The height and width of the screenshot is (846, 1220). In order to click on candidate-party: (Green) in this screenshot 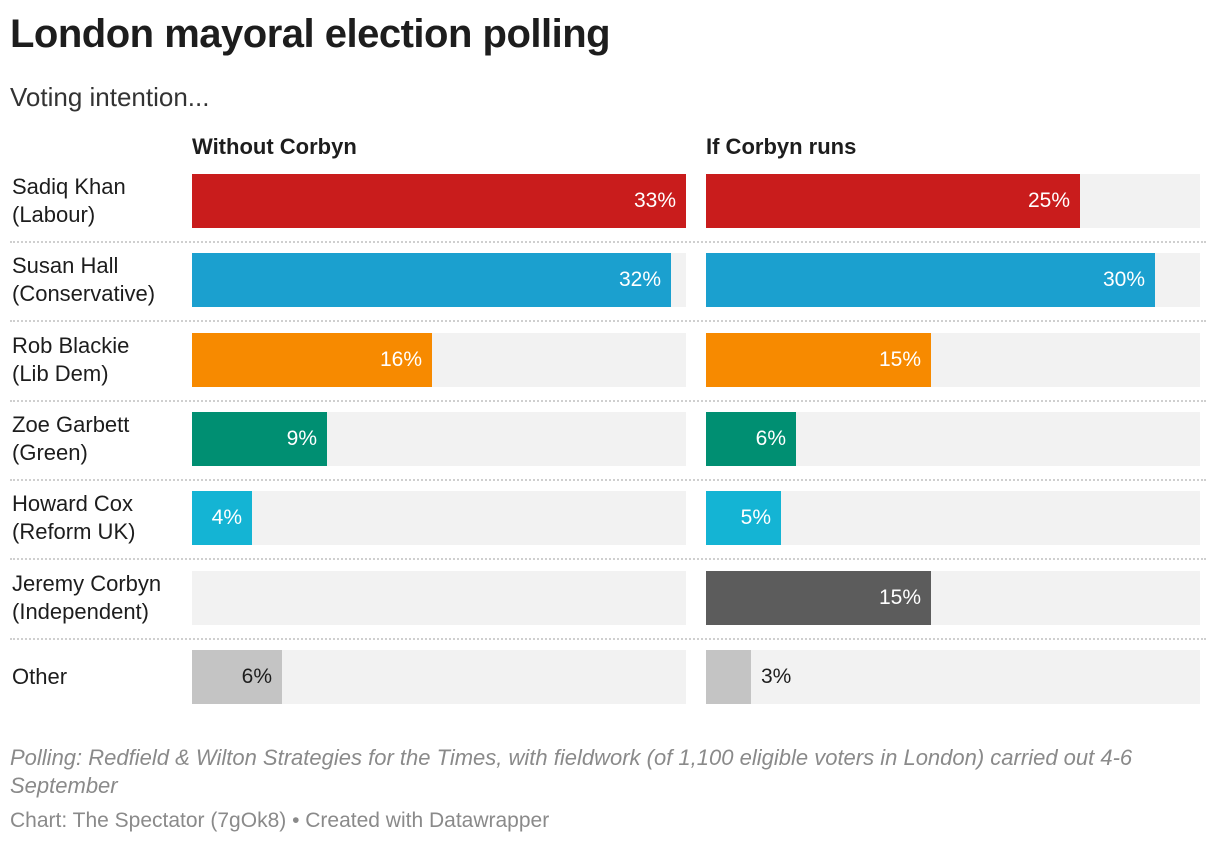, I will do `click(50, 452)`.